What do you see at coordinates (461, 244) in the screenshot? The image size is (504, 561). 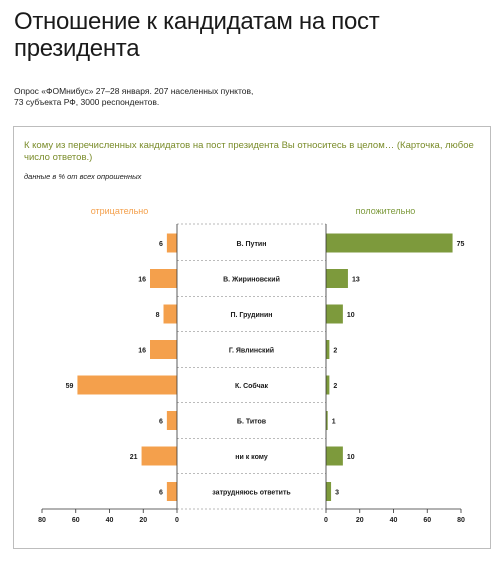 I see `data-label-positive: 75` at bounding box center [461, 244].